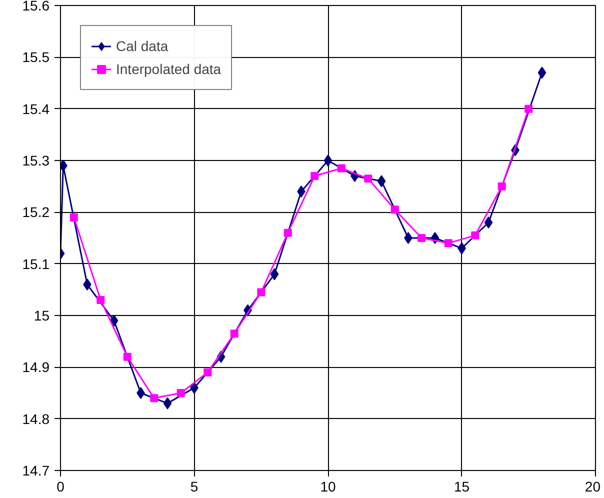 This screenshot has height=498, width=604. Describe the element at coordinates (36, 264) in the screenshot. I see `y-tick-label: 15.1` at that location.